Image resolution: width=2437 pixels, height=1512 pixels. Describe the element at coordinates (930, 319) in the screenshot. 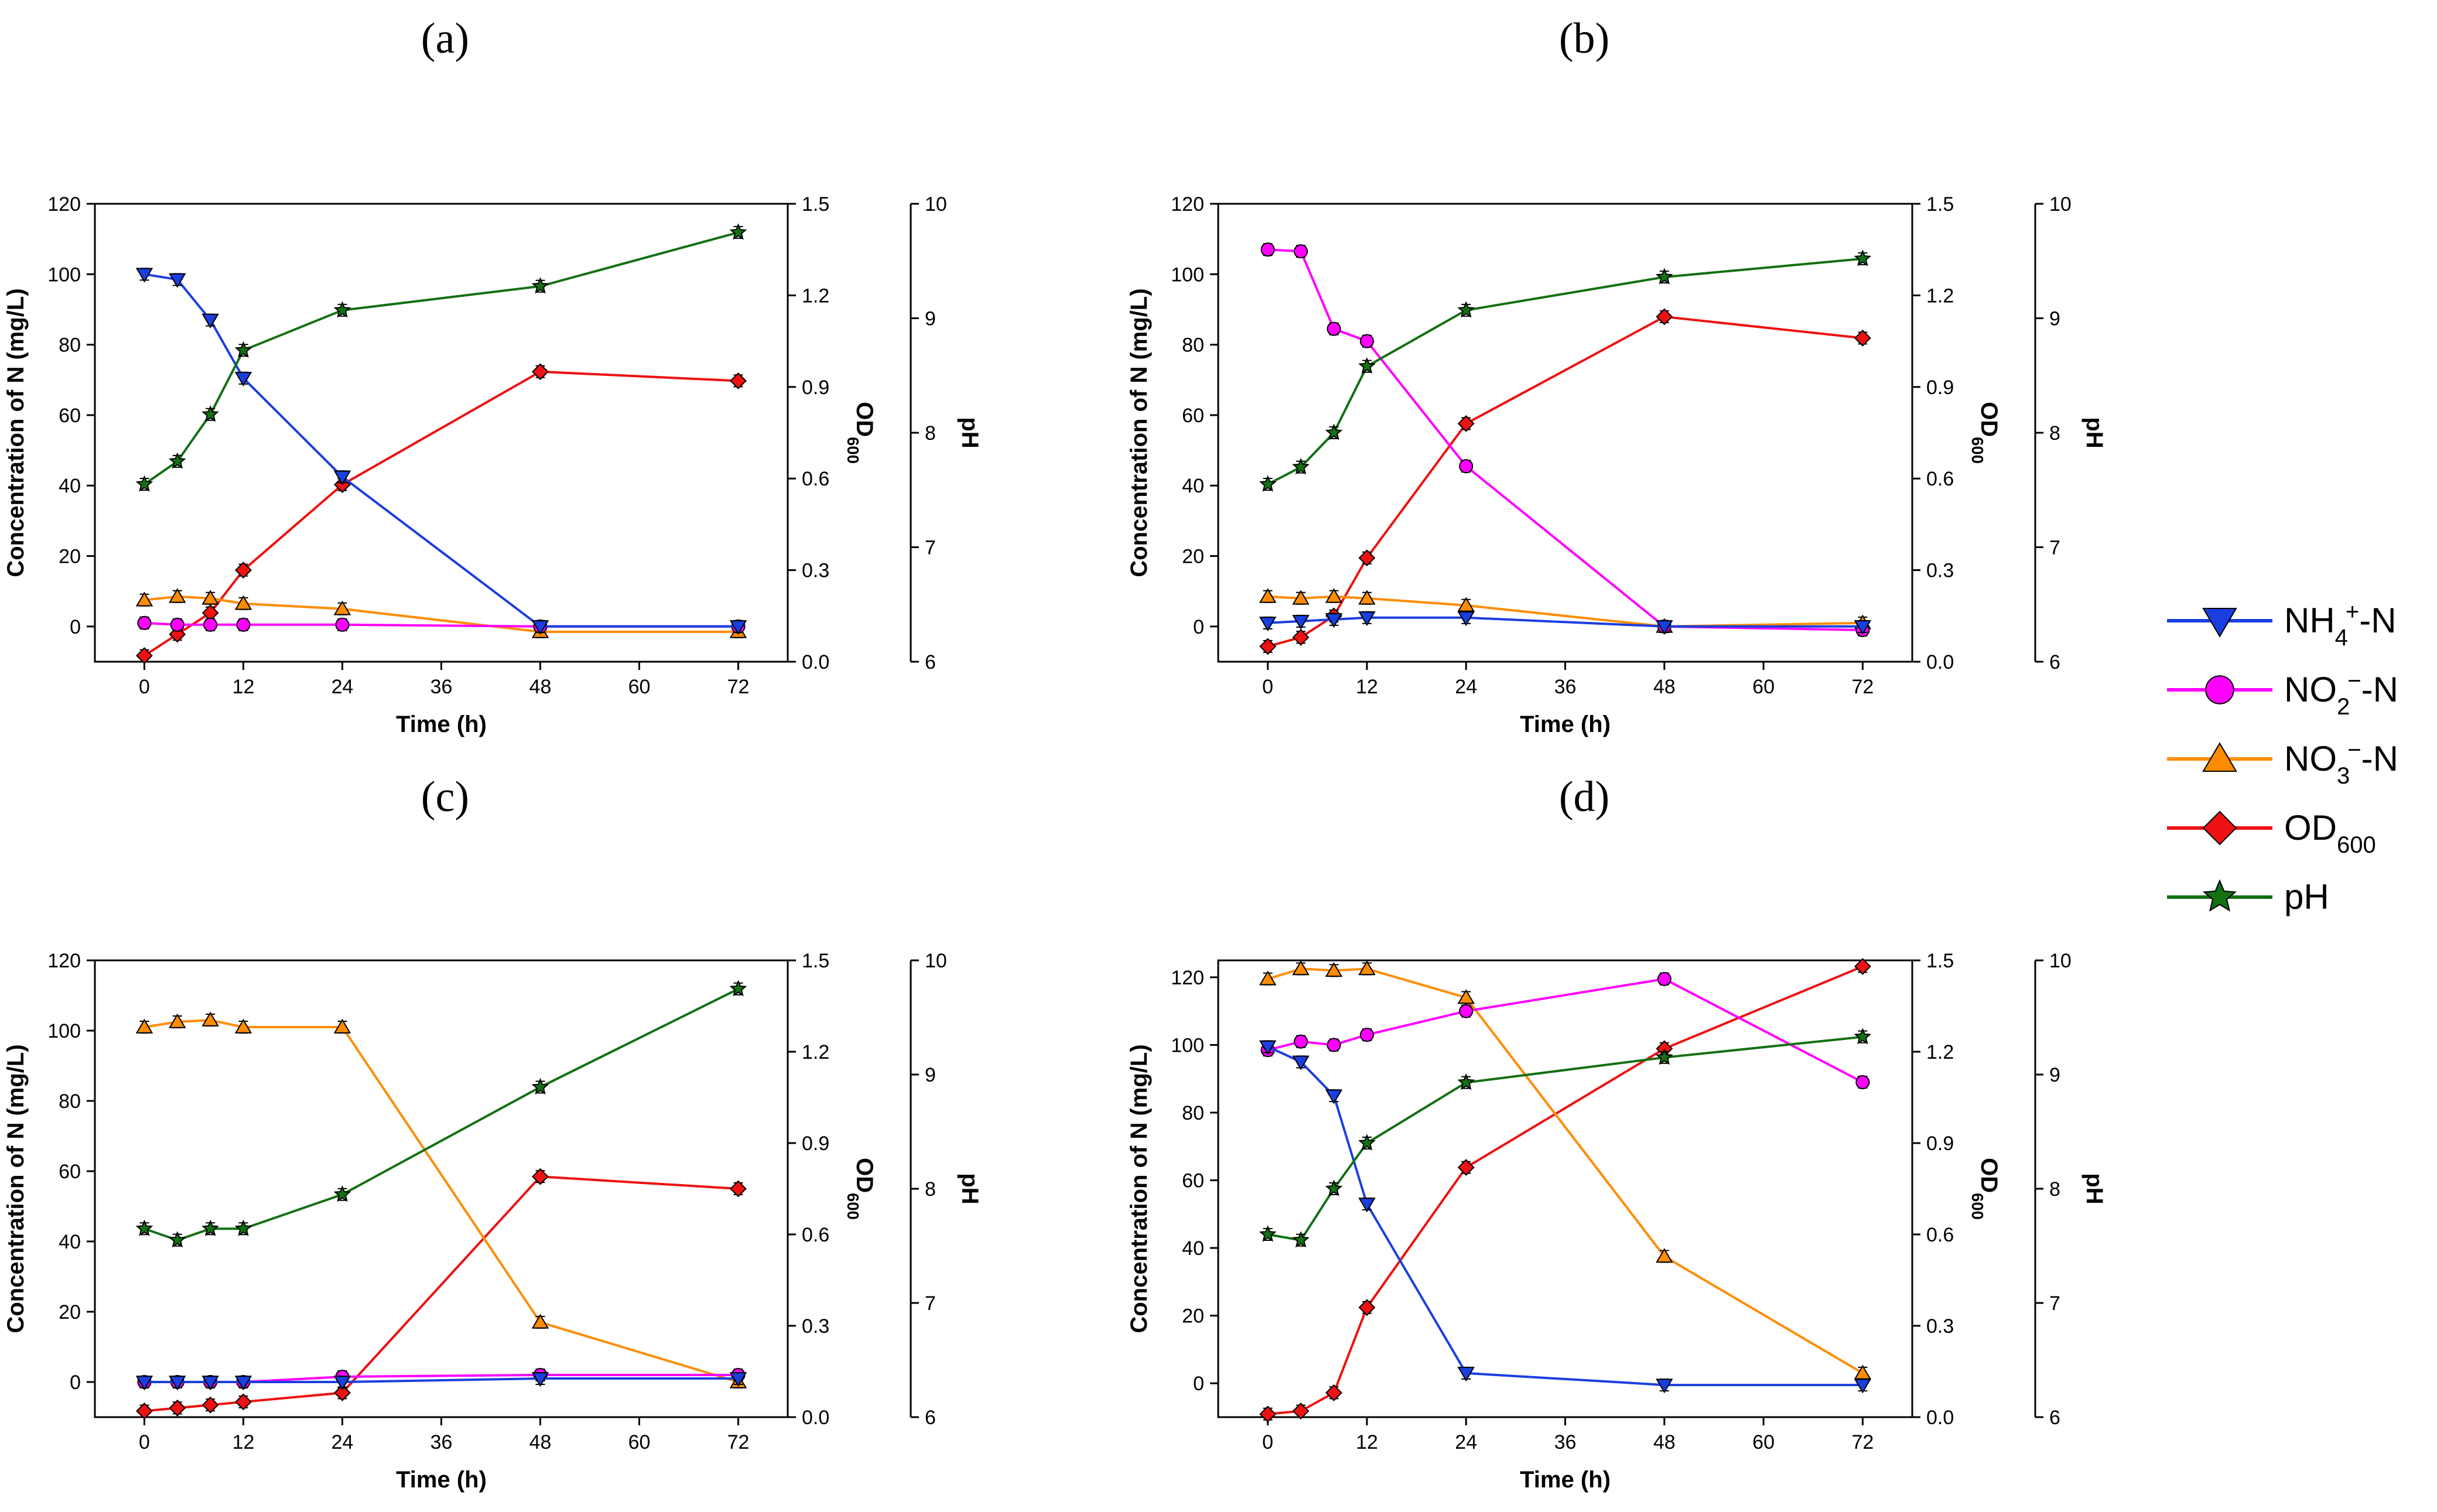

I see `ph-tick-label: 9` at that location.